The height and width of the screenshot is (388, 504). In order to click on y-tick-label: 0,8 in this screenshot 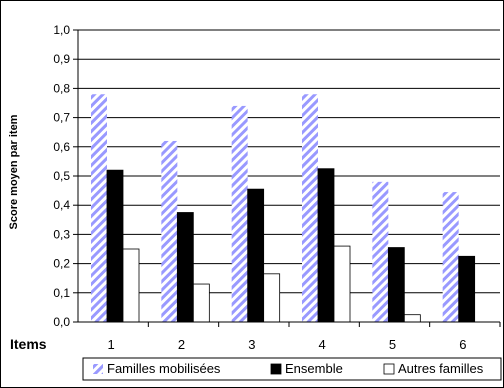, I will do `click(61, 88)`.